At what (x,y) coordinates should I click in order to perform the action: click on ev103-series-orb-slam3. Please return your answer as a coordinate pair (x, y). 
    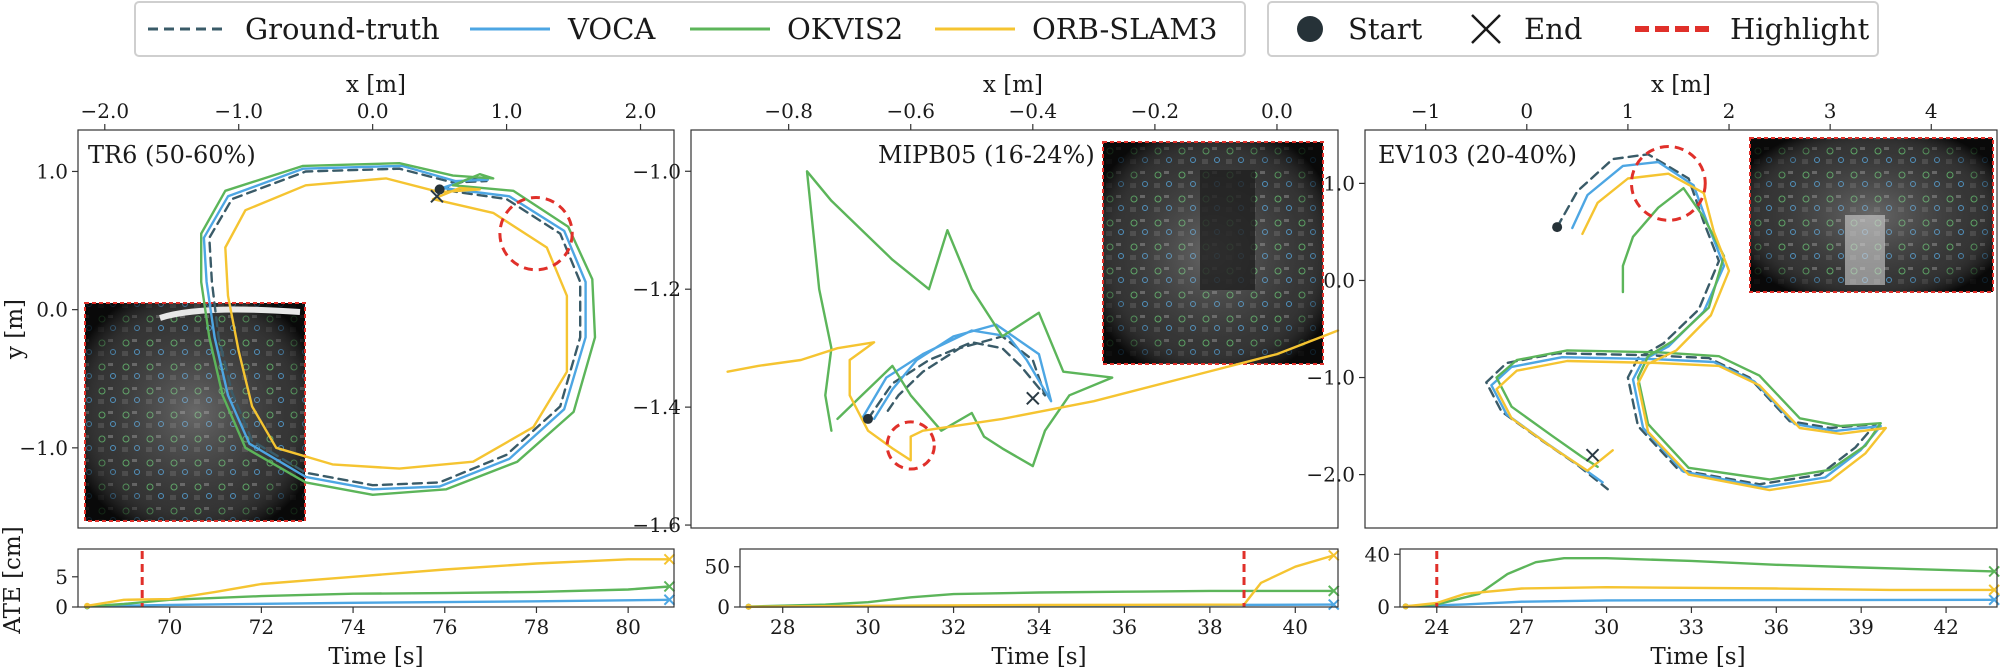
    Looking at the image, I should click on (1691, 332).